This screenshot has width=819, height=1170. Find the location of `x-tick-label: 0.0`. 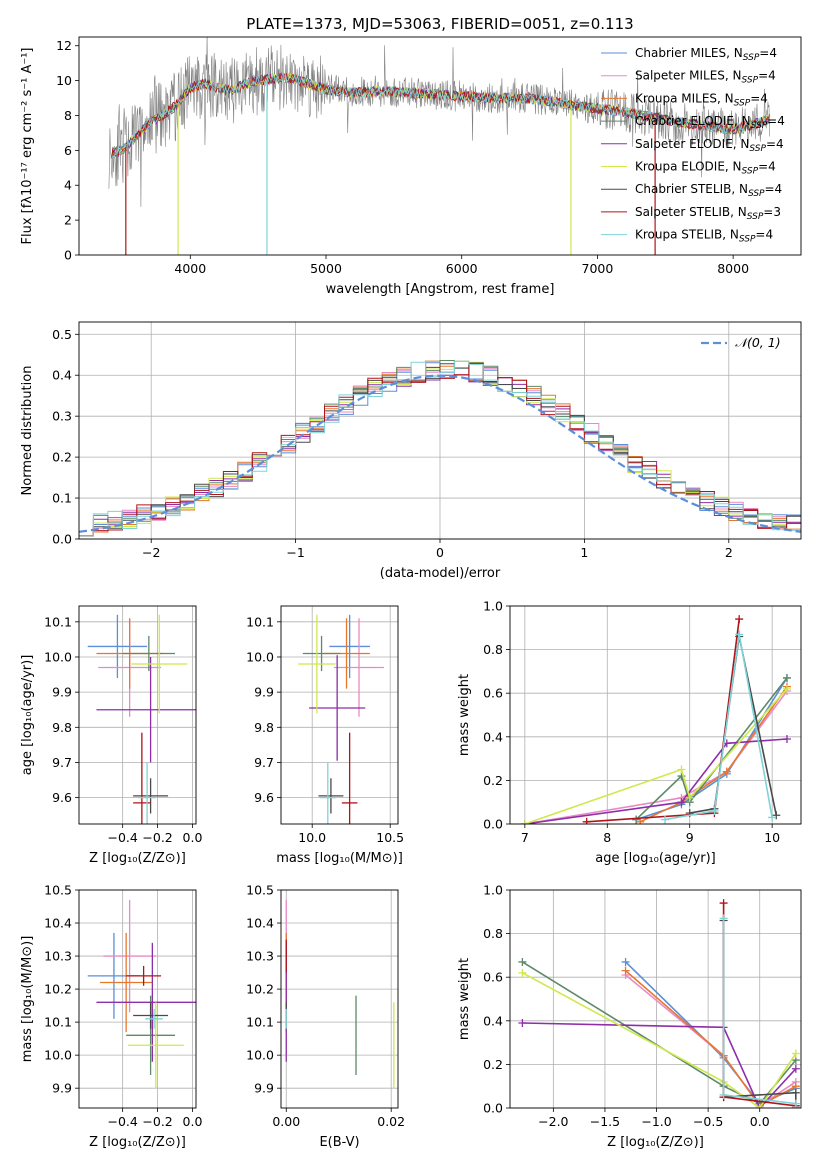

x-tick-label: 0.0 is located at coordinates (193, 1121).